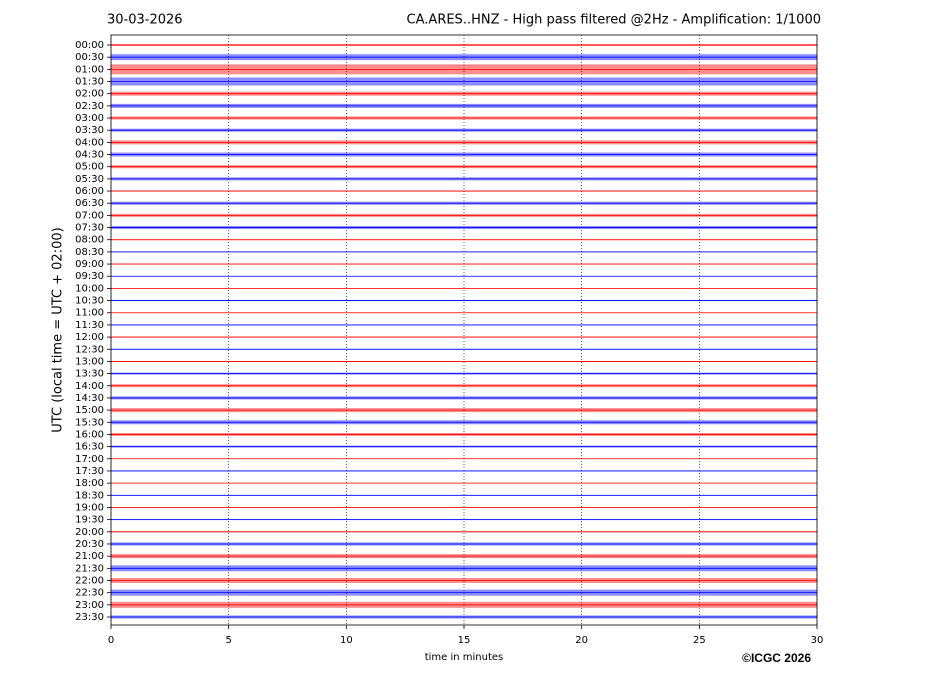  Describe the element at coordinates (89, 155) in the screenshot. I see `y-tick-label: 04:30` at that location.